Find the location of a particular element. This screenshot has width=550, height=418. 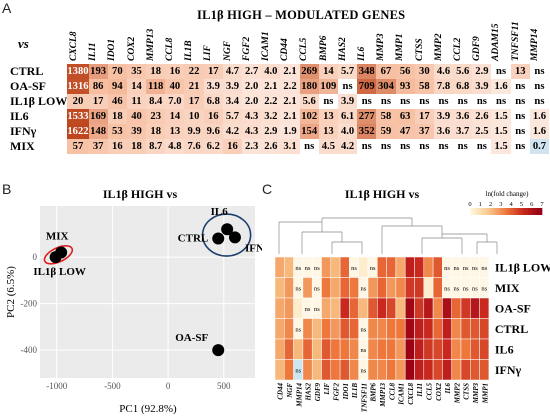

gene-table-cell: 1316 is located at coordinates (78, 86).